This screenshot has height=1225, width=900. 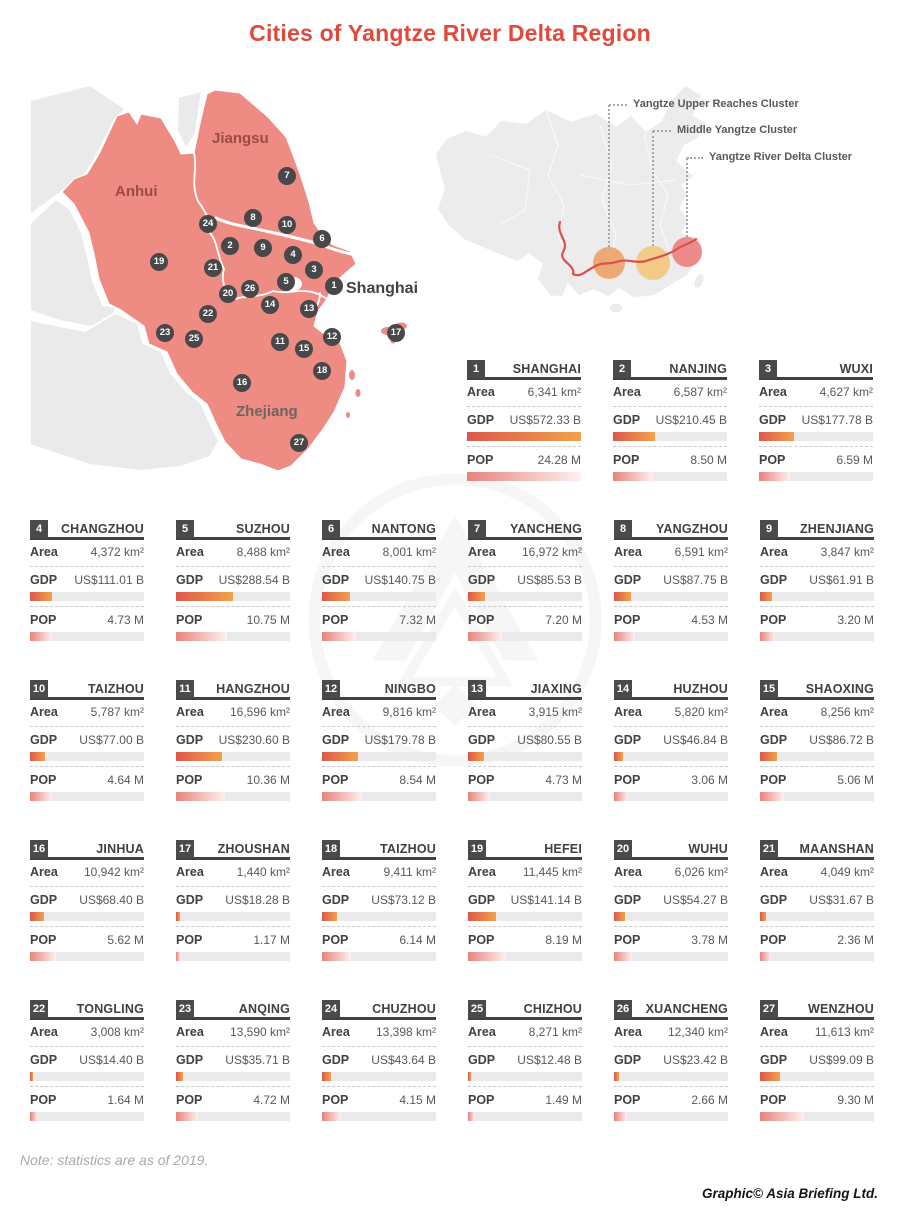 I want to click on province-label: Zhejiang, so click(x=267, y=411).